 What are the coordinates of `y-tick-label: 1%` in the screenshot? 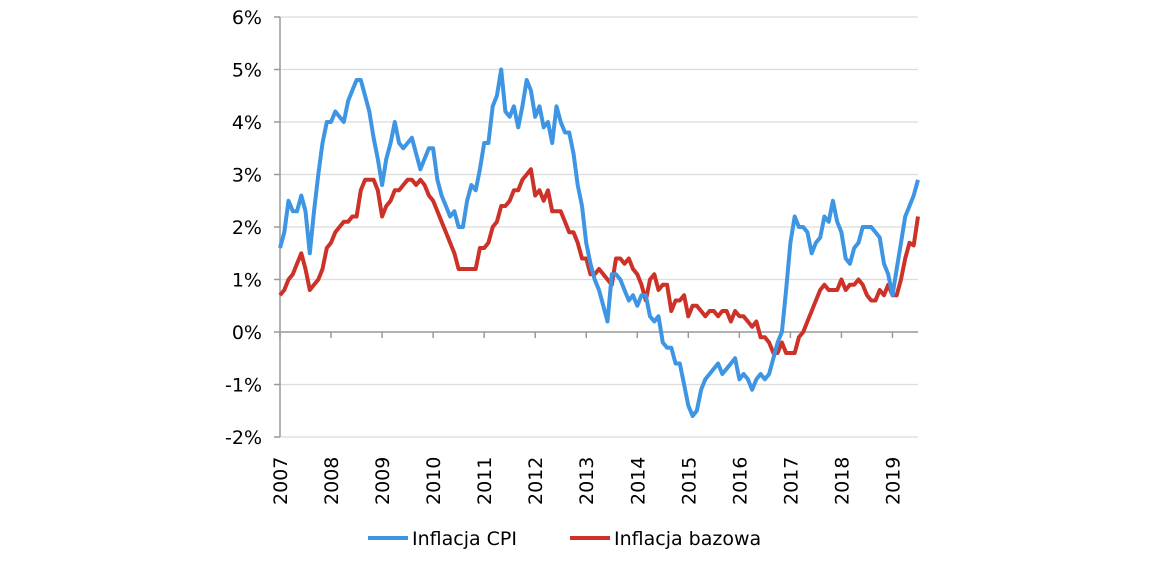 It's located at (247, 281).